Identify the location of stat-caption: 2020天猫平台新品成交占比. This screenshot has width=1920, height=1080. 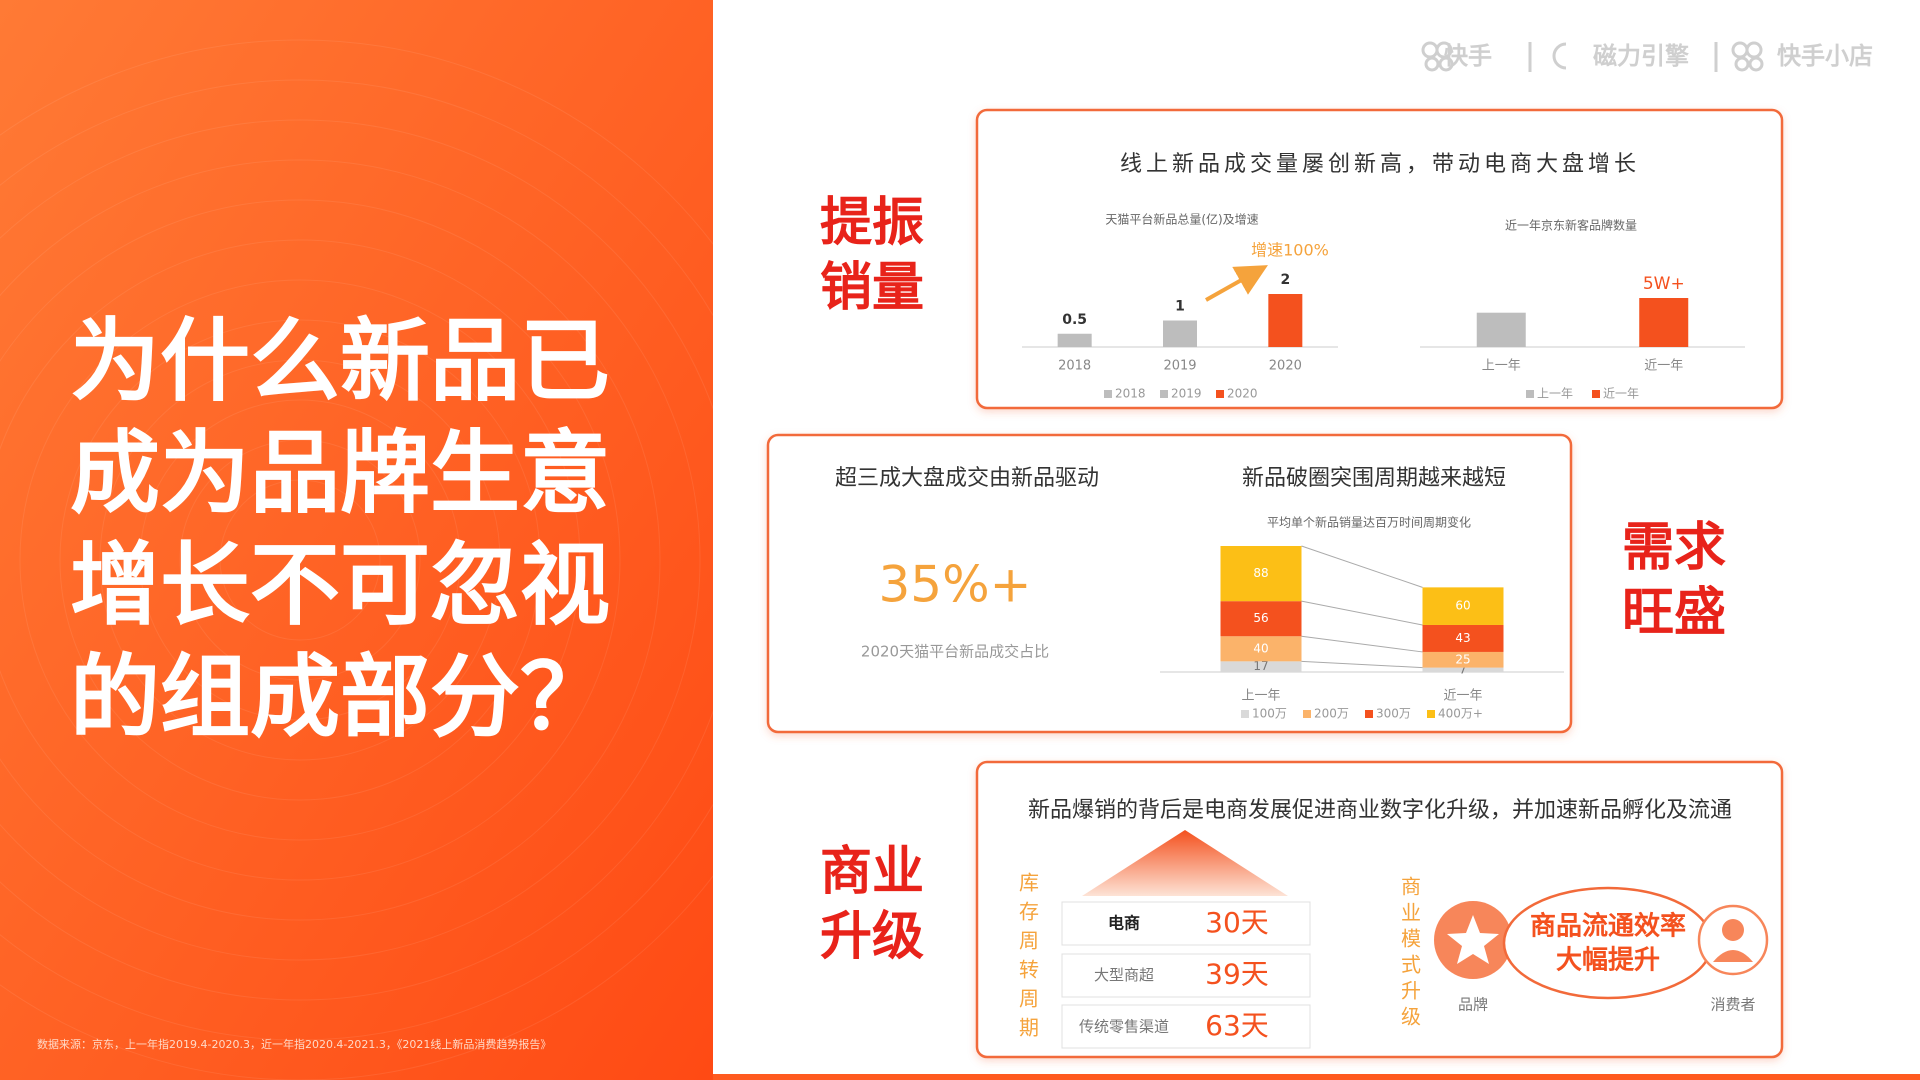
(955, 652).